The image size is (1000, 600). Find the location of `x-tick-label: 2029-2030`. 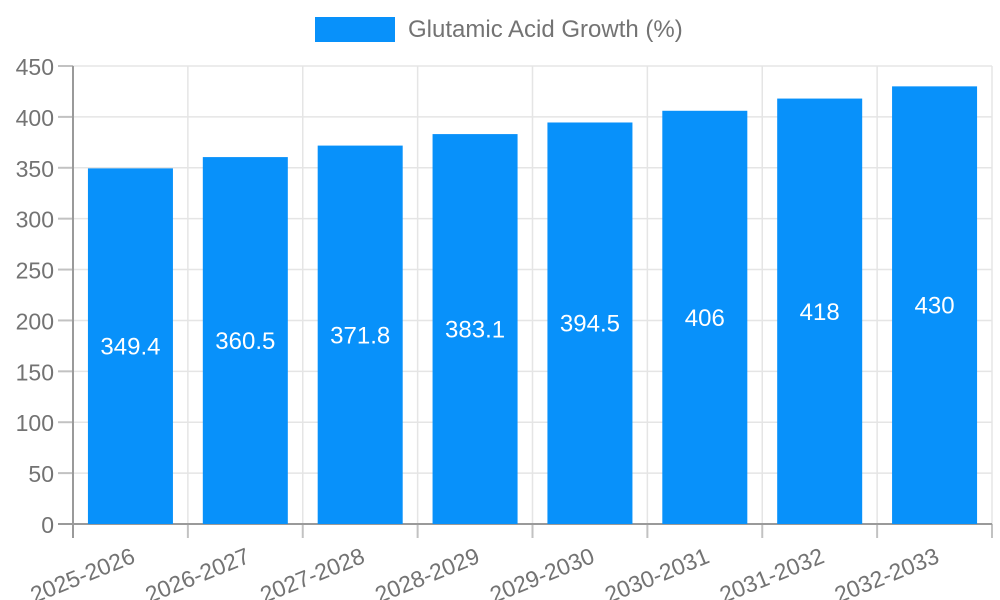

x-tick-label: 2029-2030 is located at coordinates (542, 571).